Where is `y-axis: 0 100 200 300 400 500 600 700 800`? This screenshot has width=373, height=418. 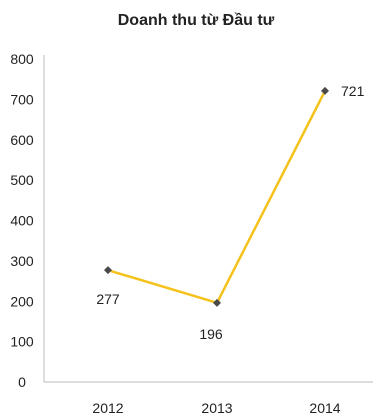
y-axis: 0 100 200 300 400 500 600 700 800 is located at coordinates (27, 220).